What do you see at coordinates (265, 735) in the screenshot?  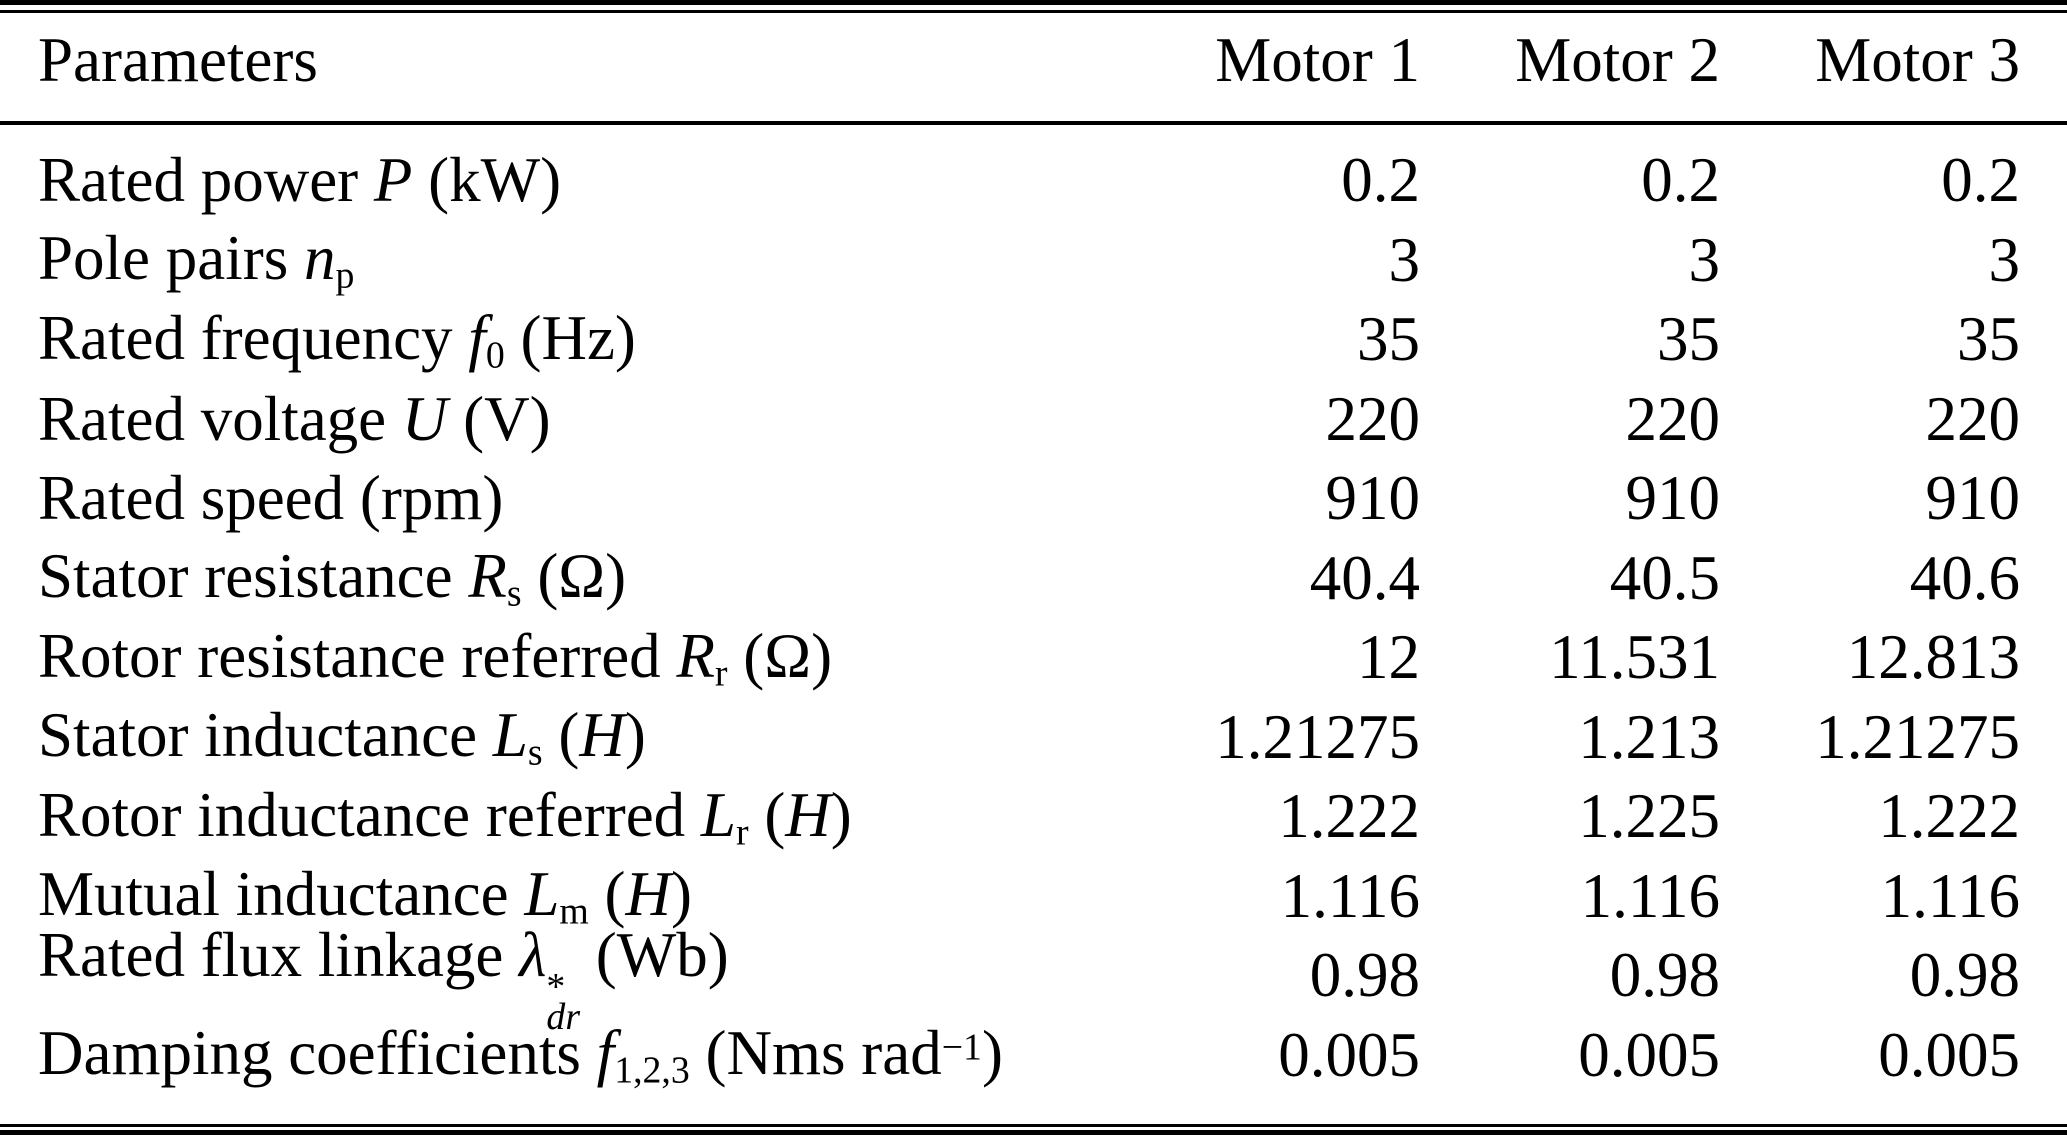 I see `label-segment: Stator inductance` at bounding box center [265, 735].